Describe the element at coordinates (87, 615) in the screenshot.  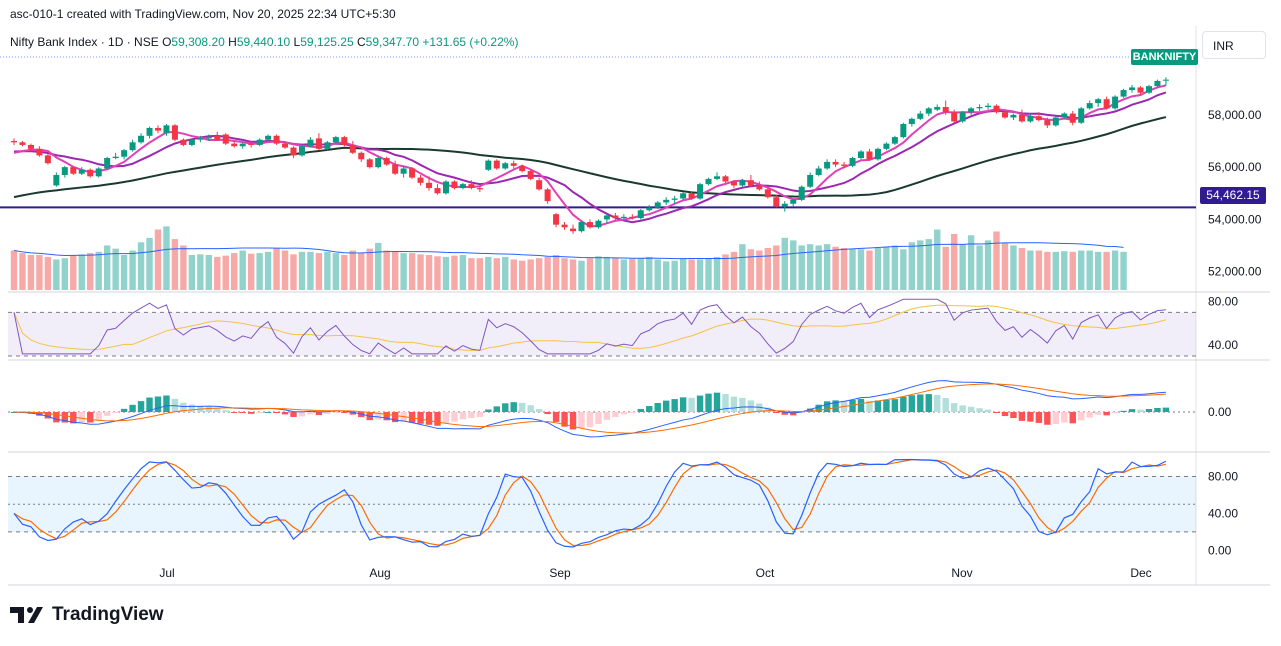
I see `tradingview-logo: TradingView` at that location.